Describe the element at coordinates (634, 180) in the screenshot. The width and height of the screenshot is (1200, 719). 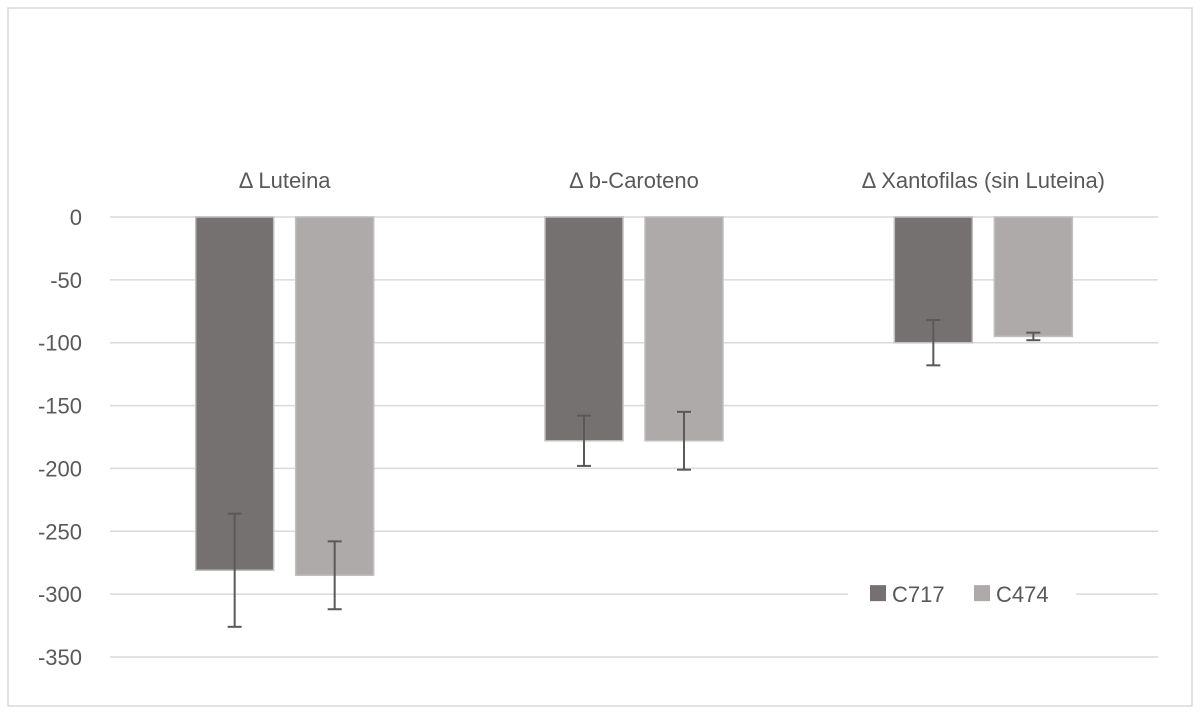
I see `category-label: Δ b-Caroteno` at that location.